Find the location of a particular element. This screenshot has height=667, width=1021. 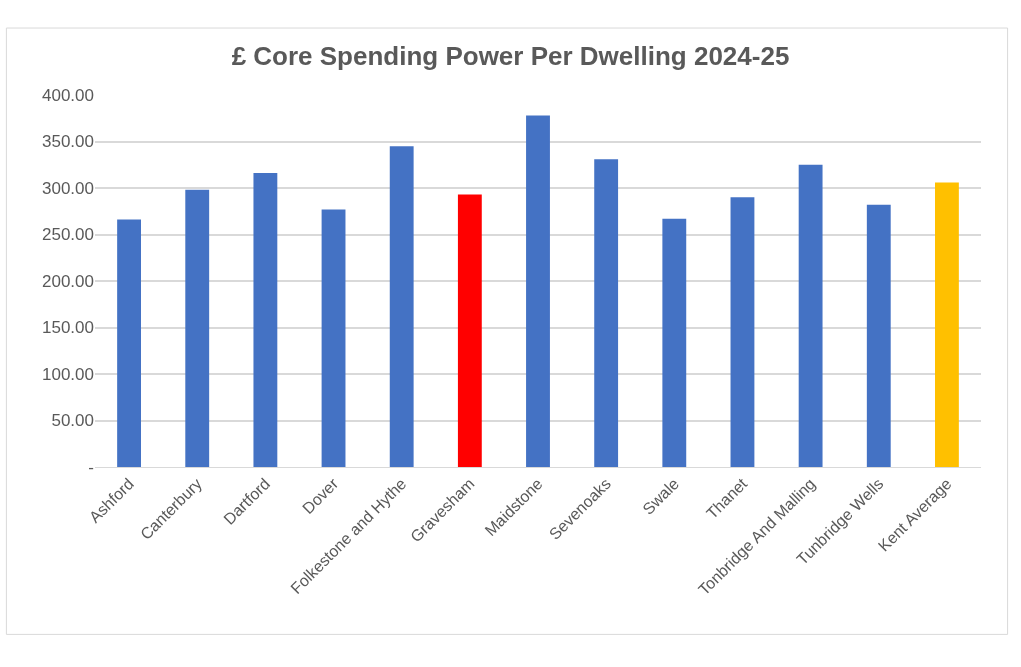

y-tick-label: 400.00 is located at coordinates (68, 95).